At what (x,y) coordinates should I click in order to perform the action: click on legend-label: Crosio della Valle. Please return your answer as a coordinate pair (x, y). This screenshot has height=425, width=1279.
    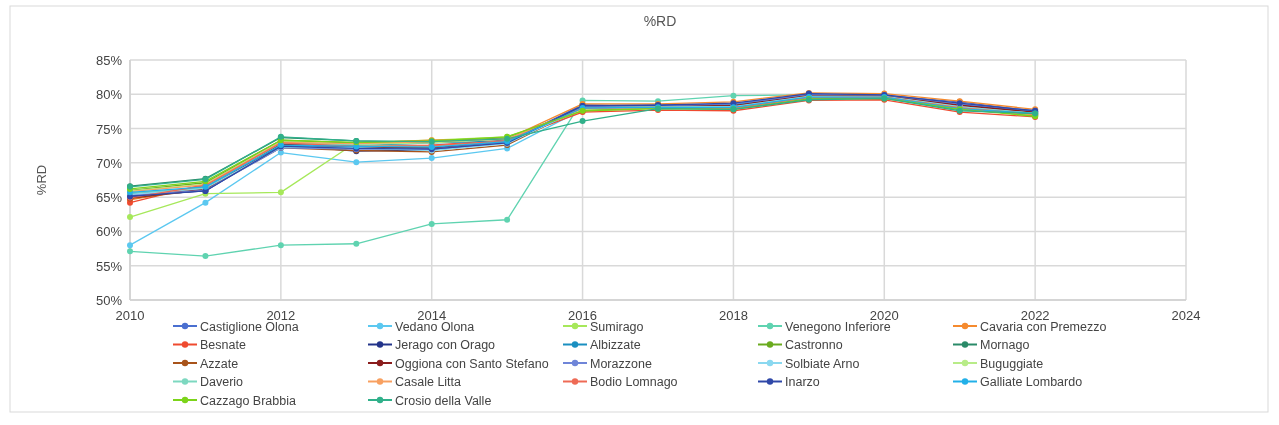
    Looking at the image, I should click on (443, 400).